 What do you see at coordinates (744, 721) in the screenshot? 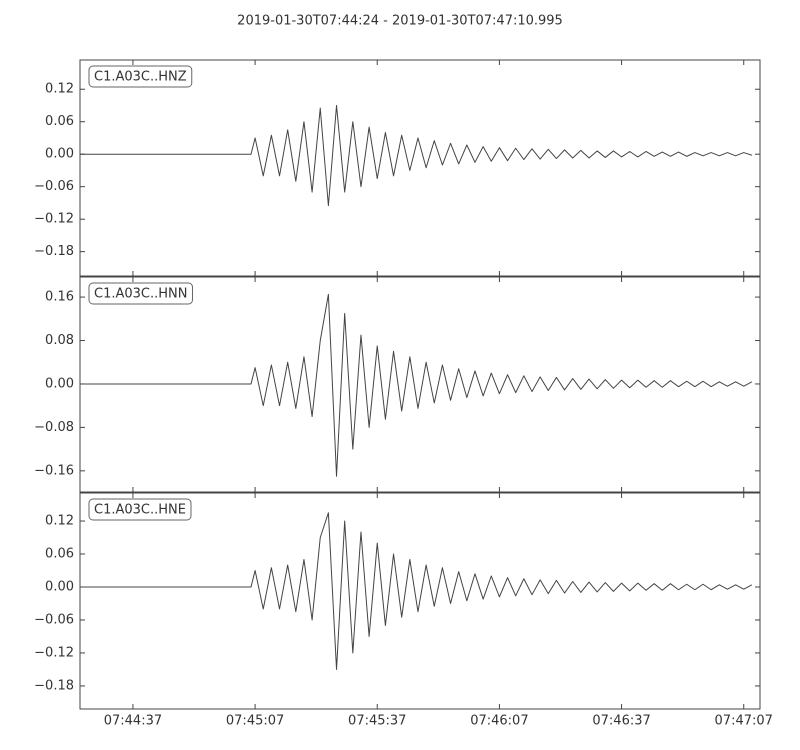
I see `x-tick-label: 07:47:07` at bounding box center [744, 721].